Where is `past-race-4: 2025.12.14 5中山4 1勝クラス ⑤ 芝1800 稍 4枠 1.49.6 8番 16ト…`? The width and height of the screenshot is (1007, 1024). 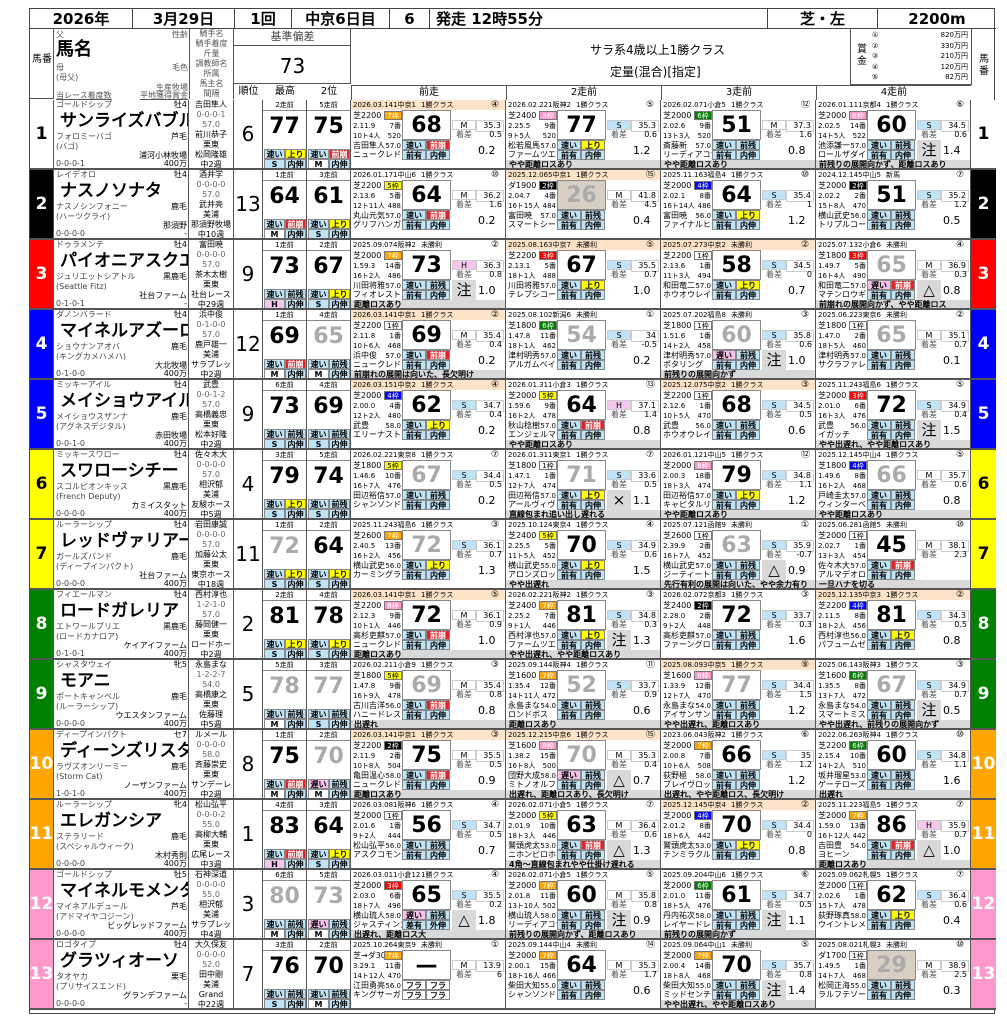
past-race-4: 2025.12.14 5中山4 1勝クラス ⑤ 芝1800 稍 4枠 1.49.6 8番 16ト… is located at coordinates (893, 485).